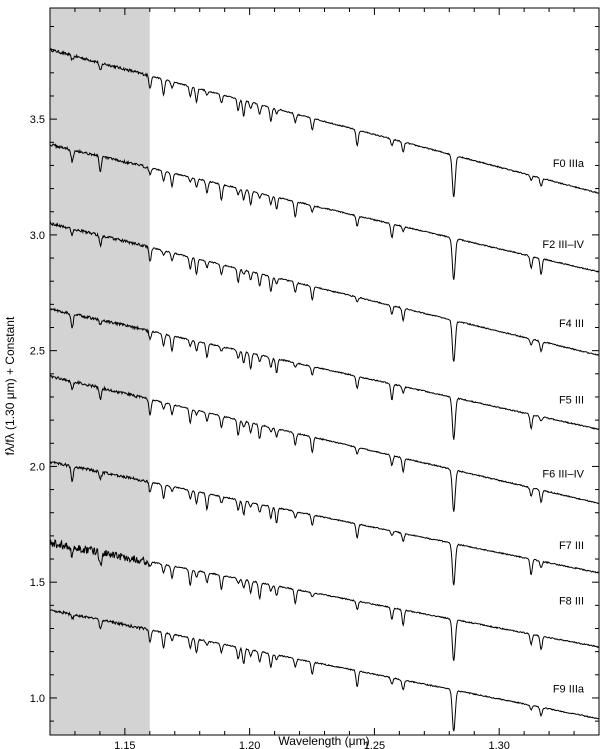 Image resolution: width=600 pixels, height=749 pixels. I want to click on y-tick-label: 1.5, so click(37, 583).